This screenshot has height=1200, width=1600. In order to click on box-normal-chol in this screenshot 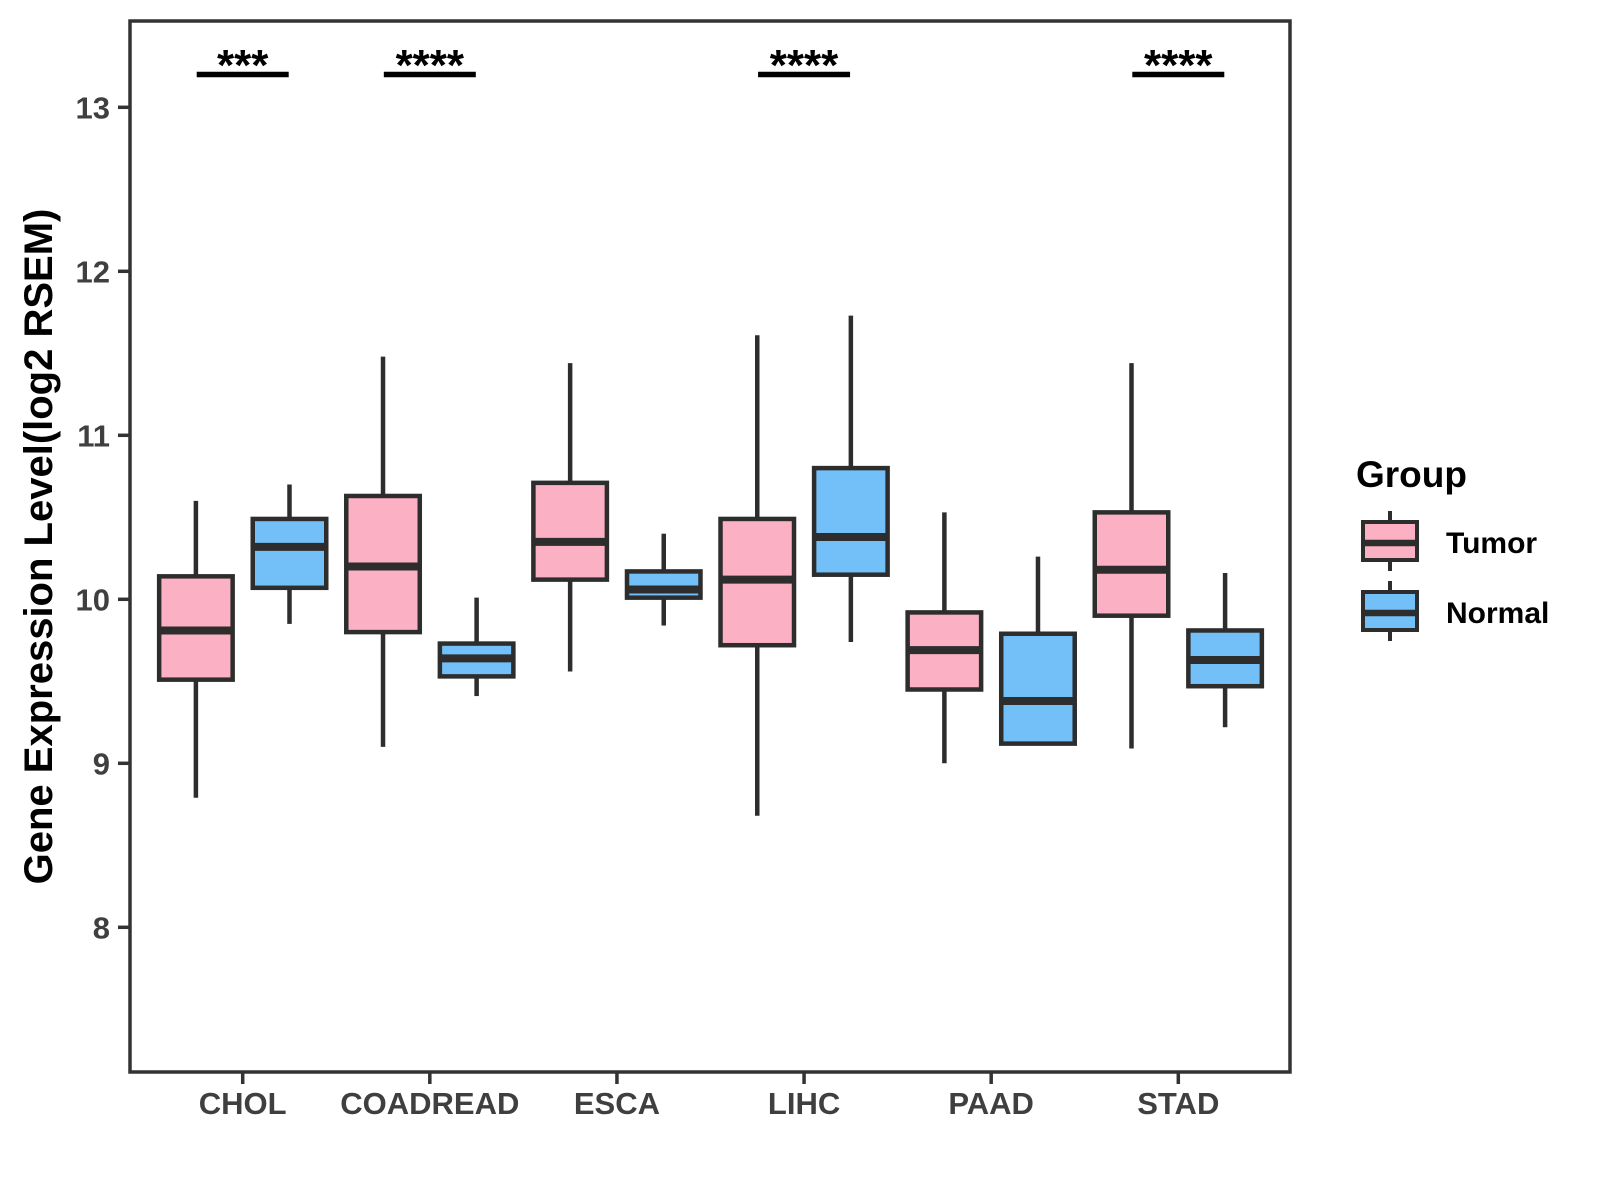, I will do `click(289, 554)`.